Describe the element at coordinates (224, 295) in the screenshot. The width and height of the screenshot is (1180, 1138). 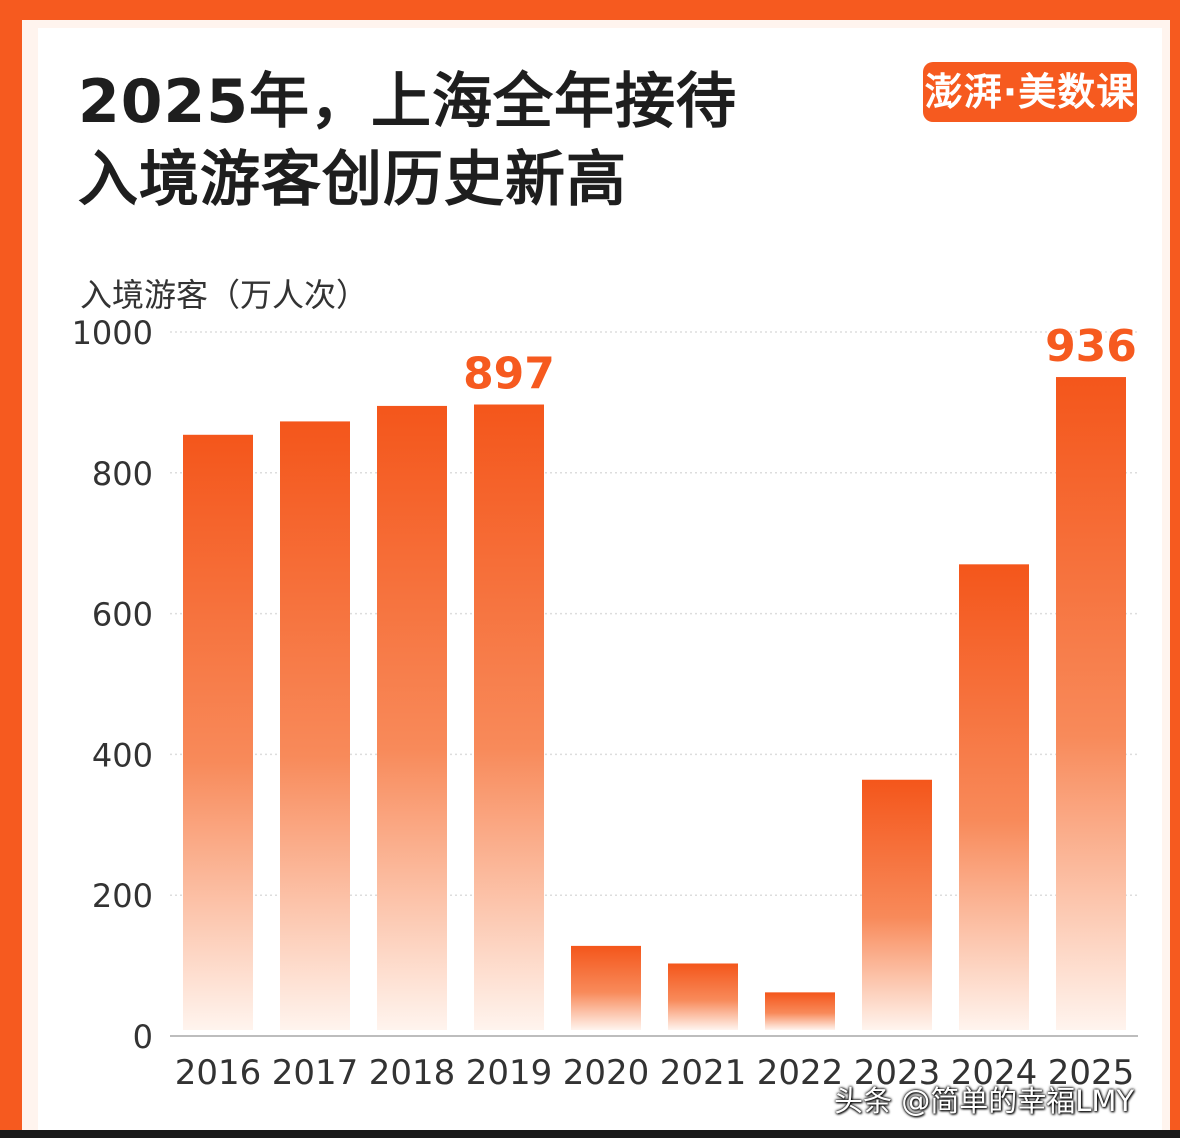
I see `y-axis-title: 入境游客（万人次）` at that location.